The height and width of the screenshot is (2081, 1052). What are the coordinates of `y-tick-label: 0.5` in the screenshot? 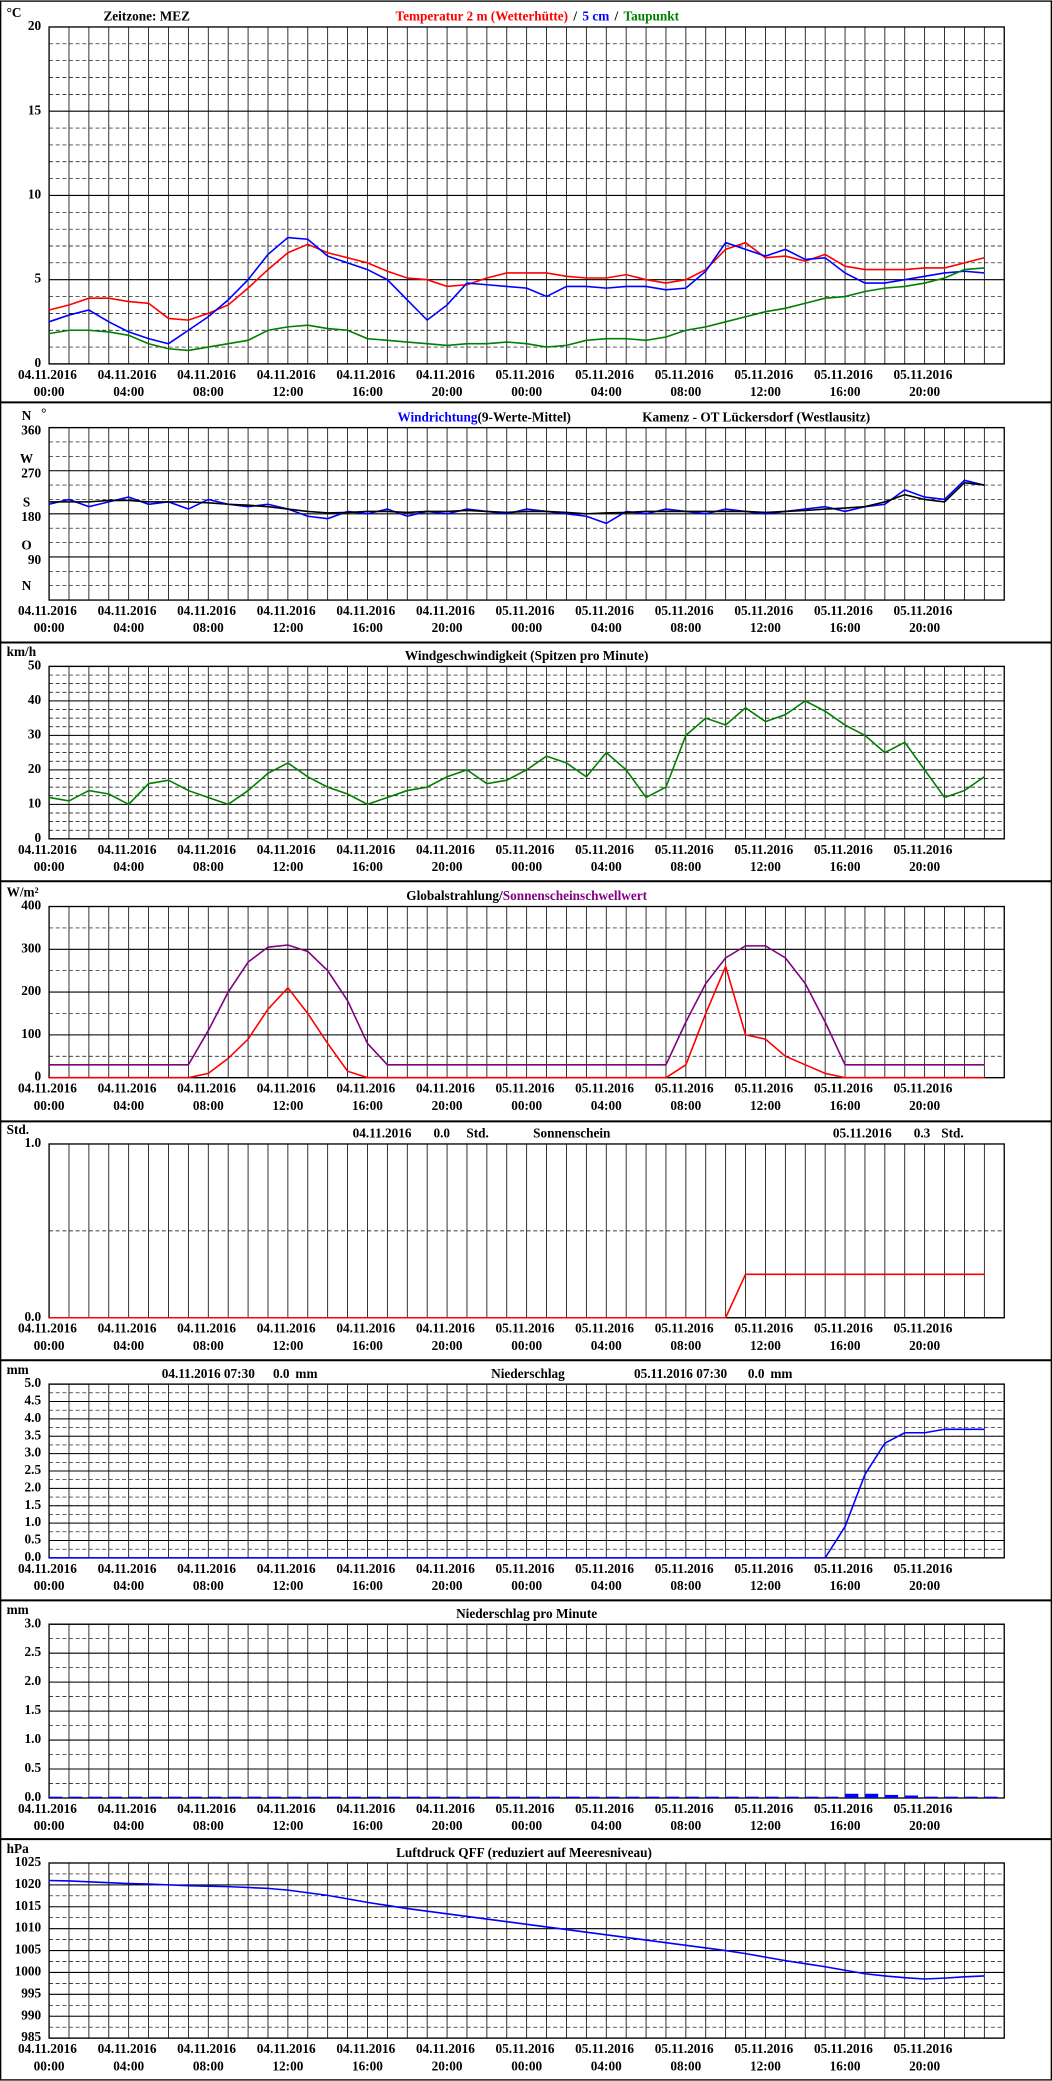 It's located at (33, 1767).